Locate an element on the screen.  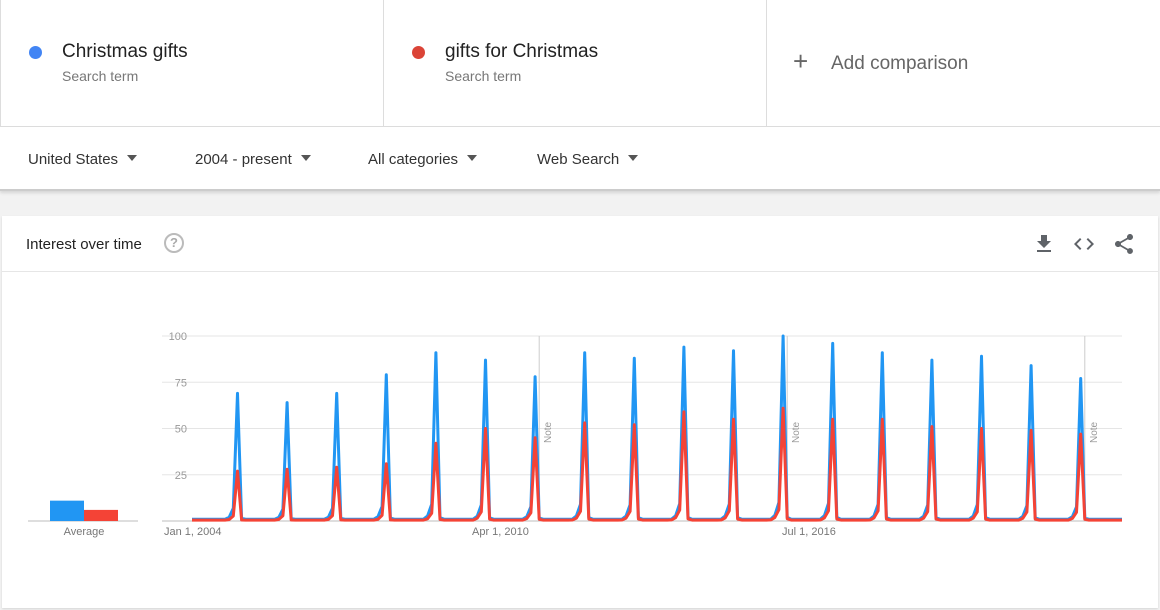
region-label: United States is located at coordinates (73, 159).